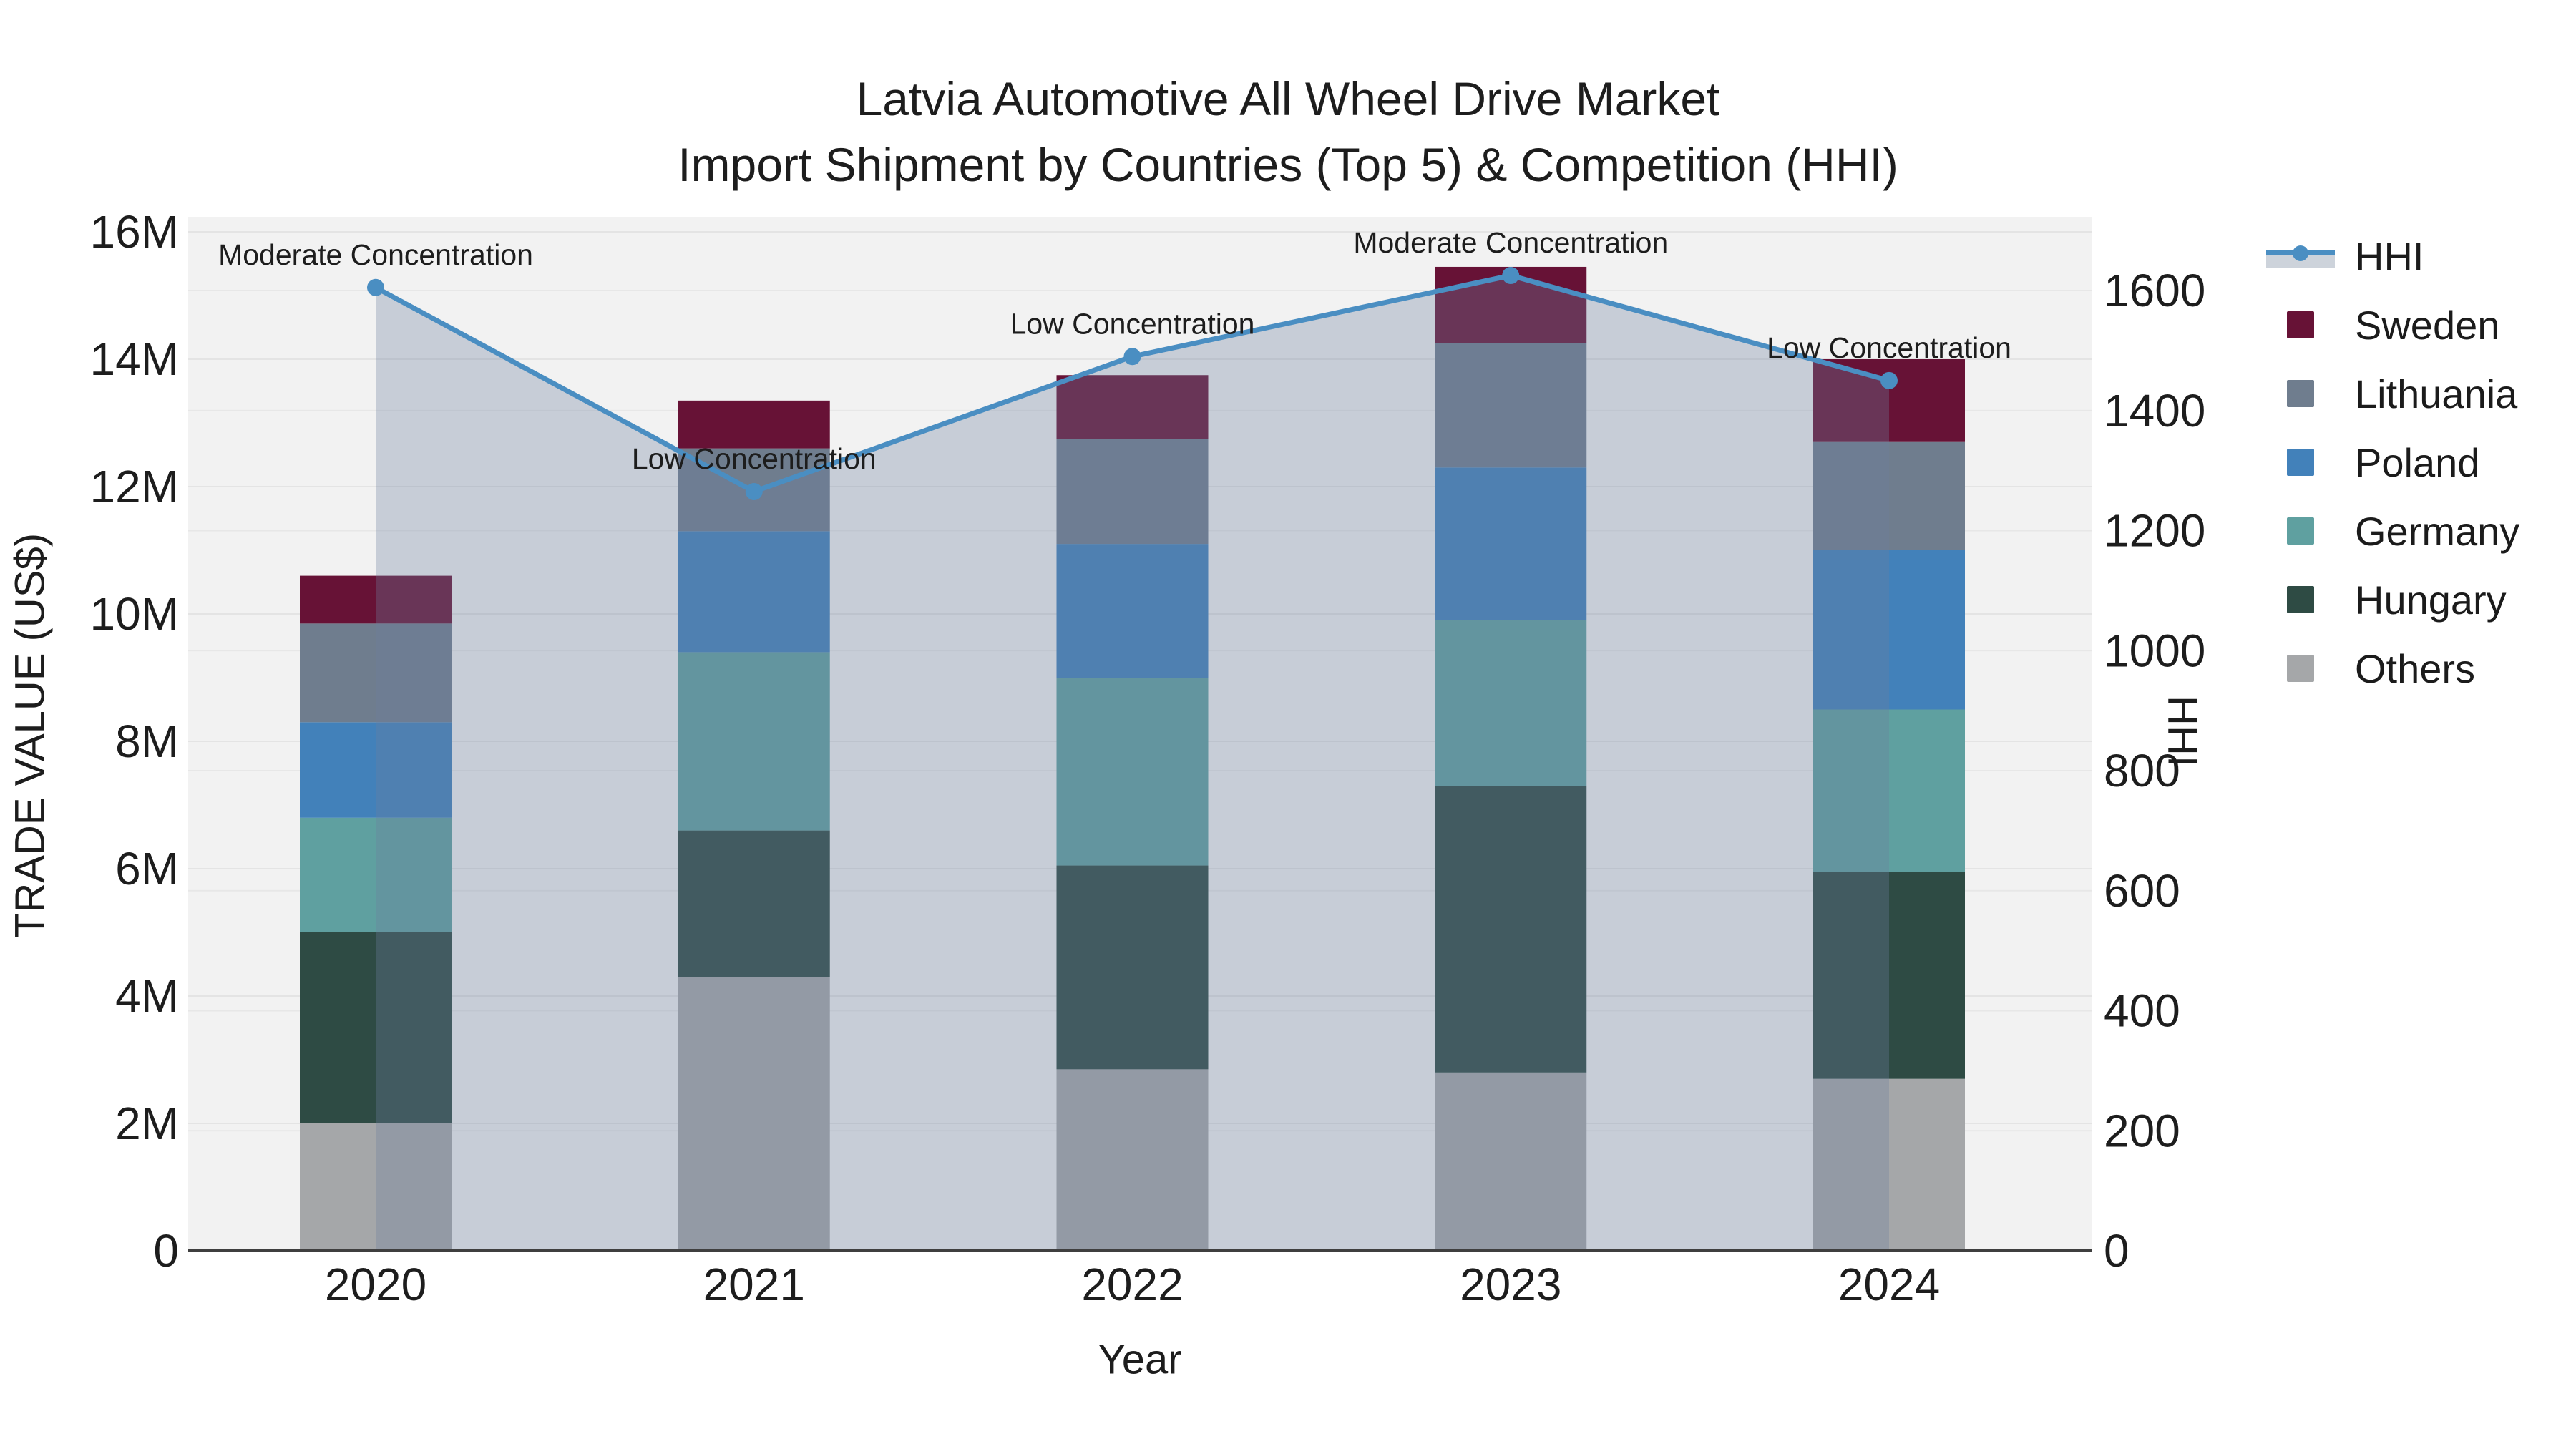 Image resolution: width=2576 pixels, height=1449 pixels. Describe the element at coordinates (1889, 1164) in the screenshot. I see `bar-segment-others-2024` at that location.